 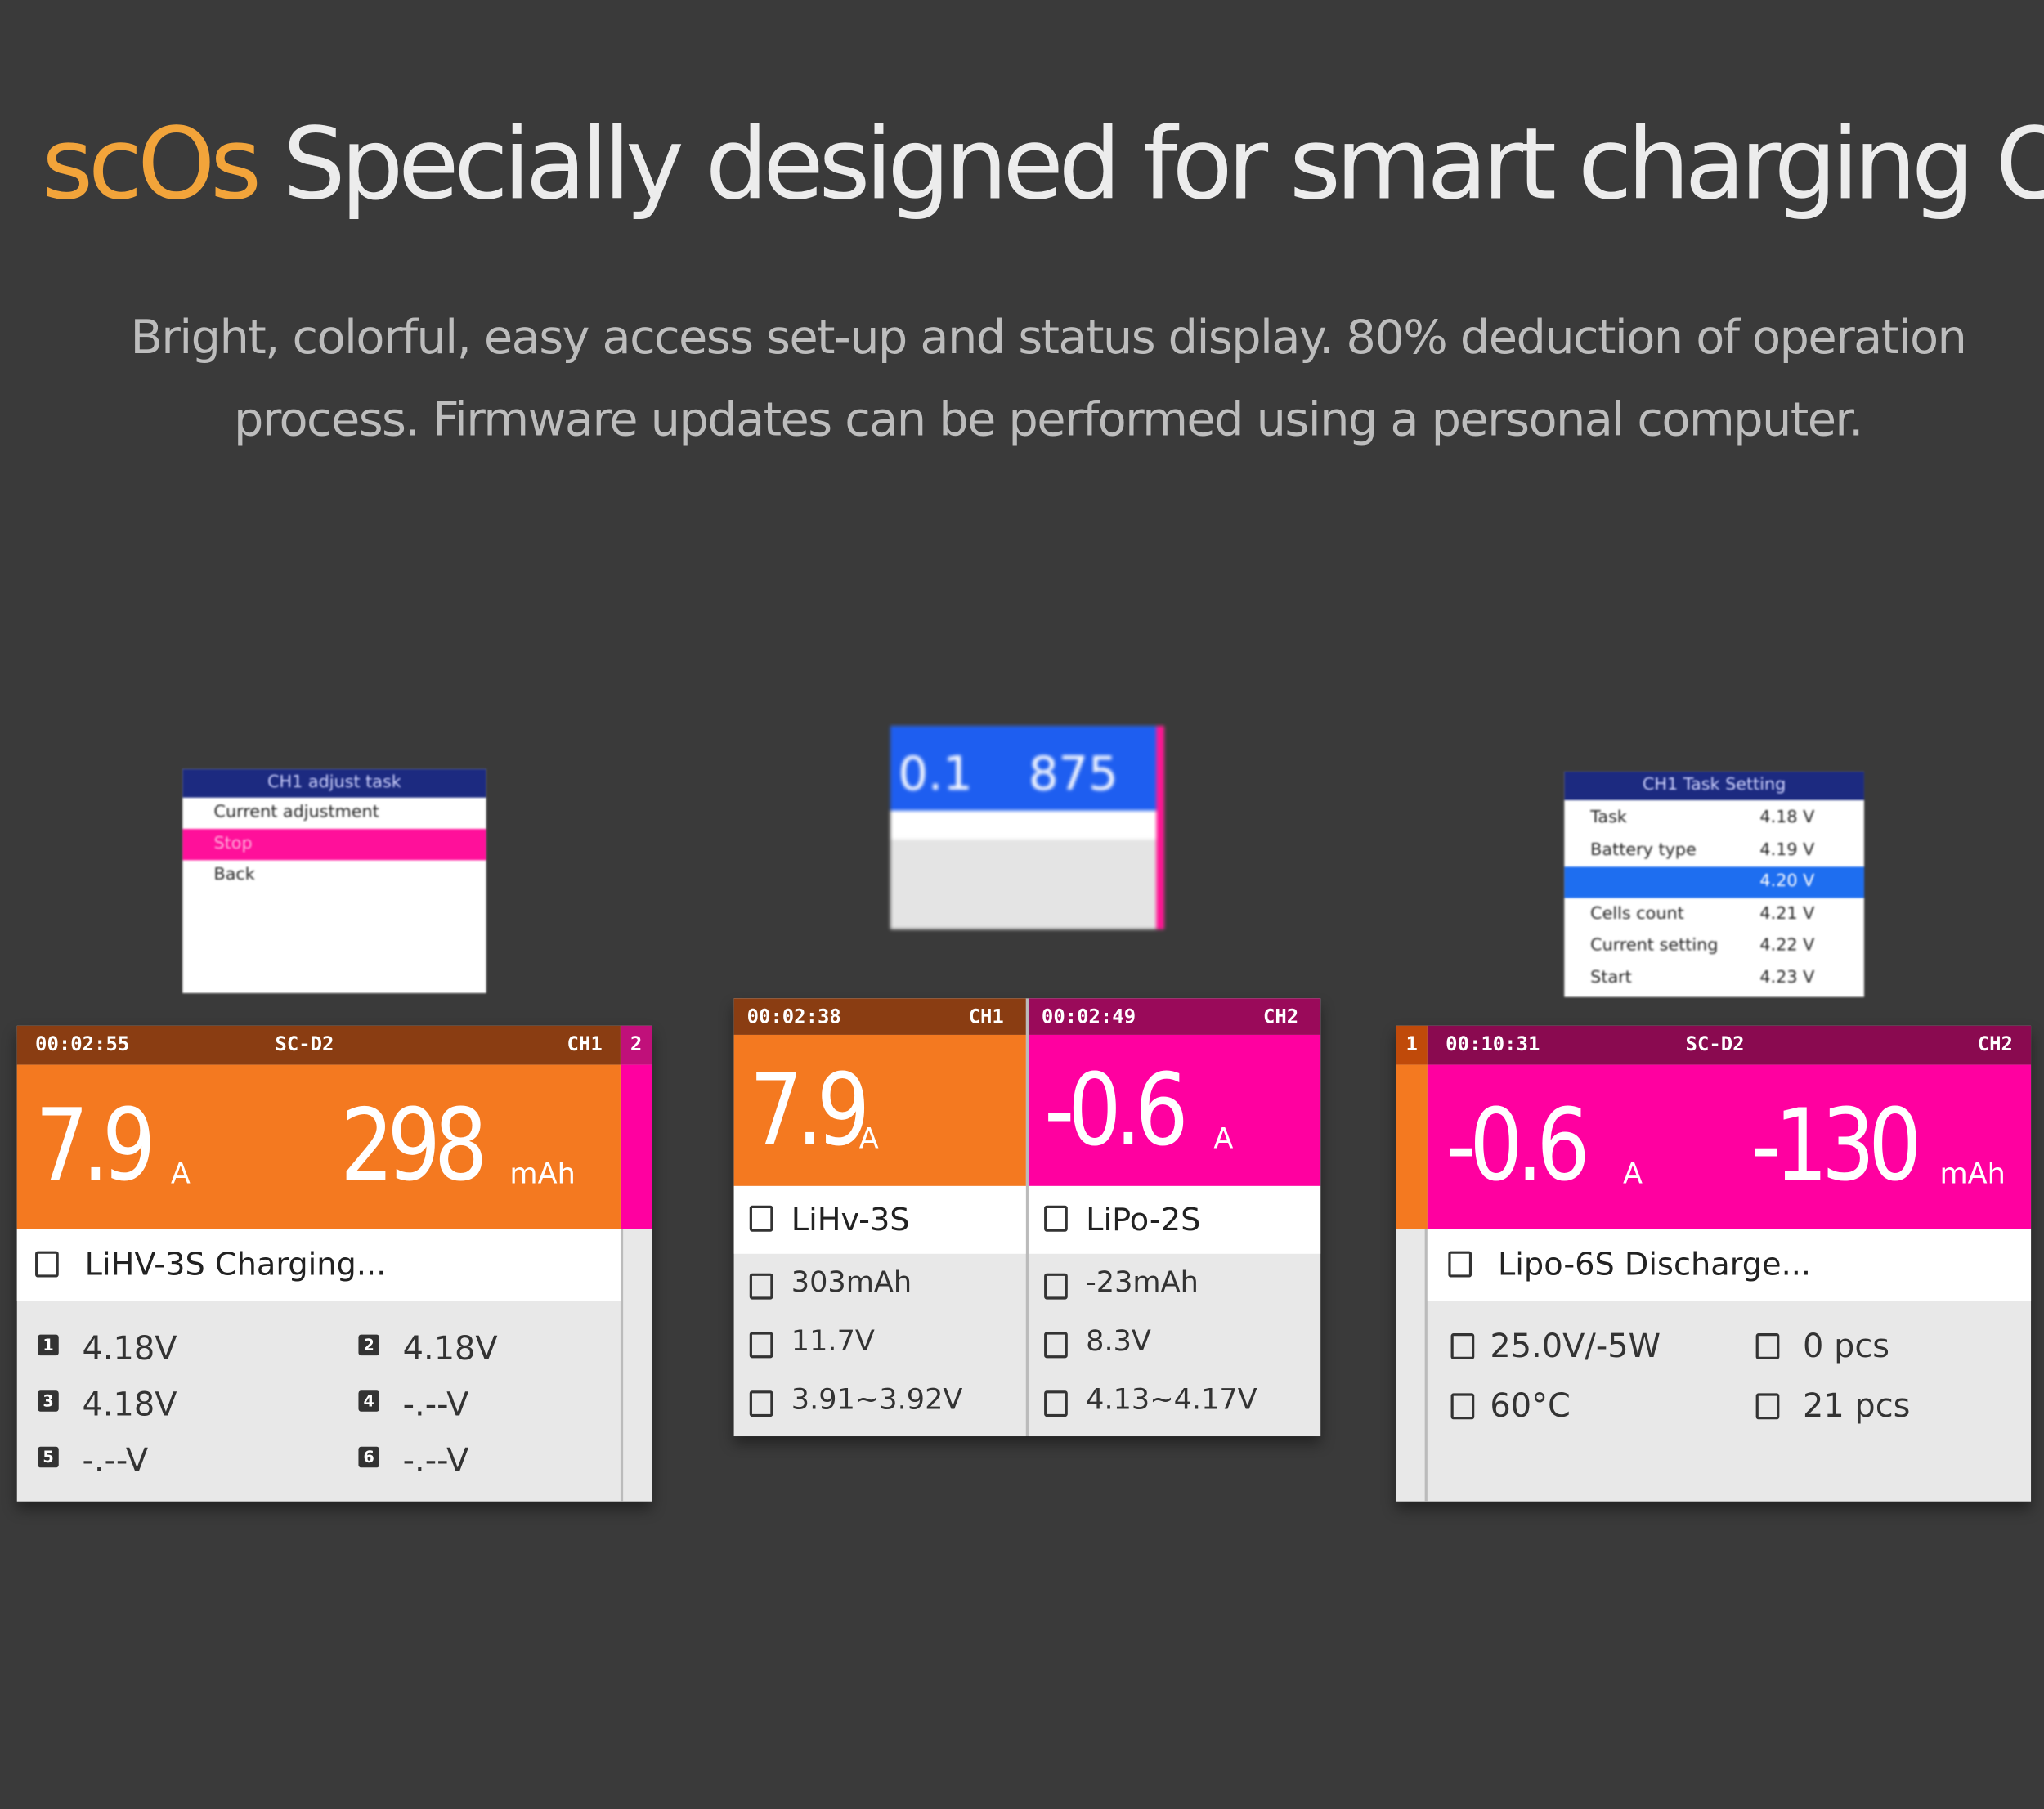 What do you see at coordinates (234, 875) in the screenshot?
I see `popup-item: Back` at bounding box center [234, 875].